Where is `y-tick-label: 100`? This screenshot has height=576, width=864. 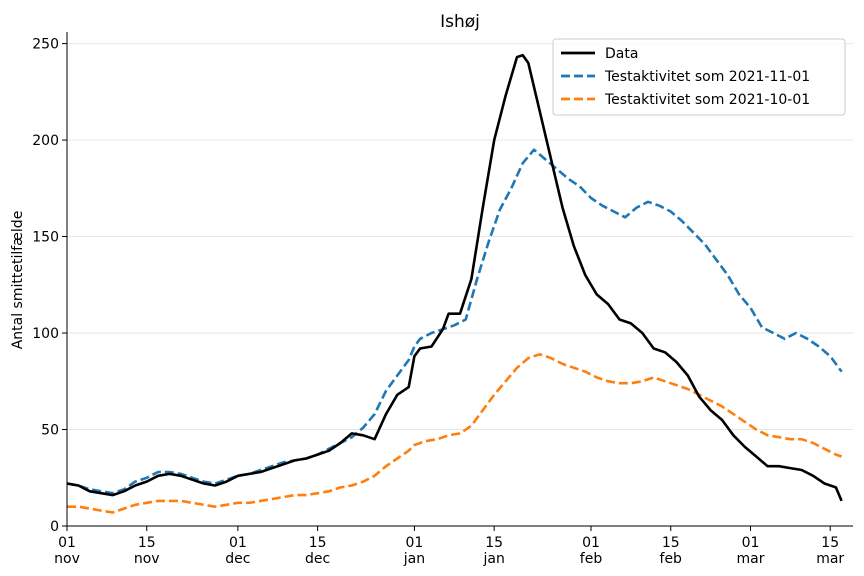
y-tick-label: 100 is located at coordinates (45, 334).